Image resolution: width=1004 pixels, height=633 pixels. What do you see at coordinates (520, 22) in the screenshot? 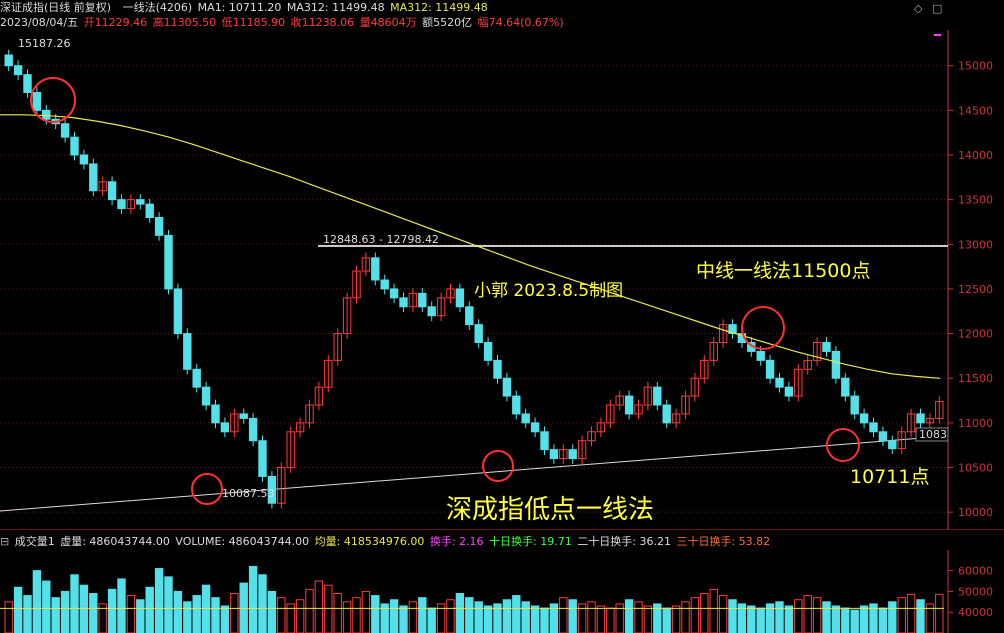
I see `change-value: 幅74.64(0.67%)` at bounding box center [520, 22].